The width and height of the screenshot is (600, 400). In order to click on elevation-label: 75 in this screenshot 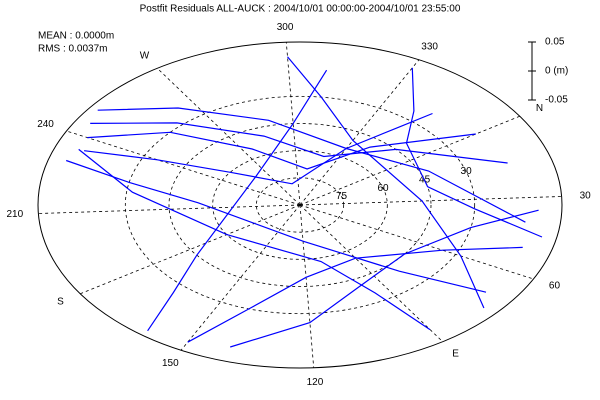, I will do `click(342, 196)`.